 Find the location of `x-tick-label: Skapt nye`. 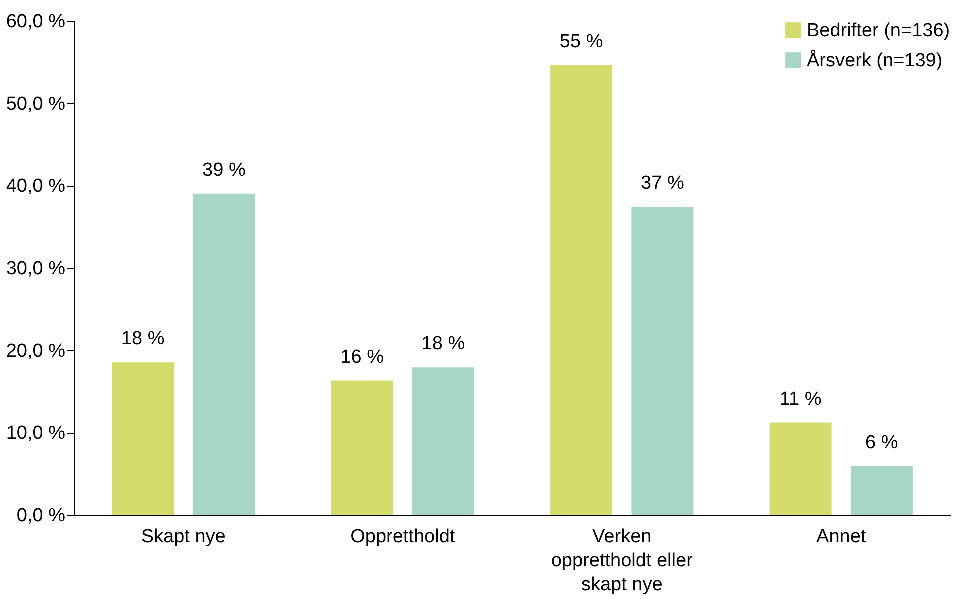

x-tick-label: Skapt nye is located at coordinates (183, 537).